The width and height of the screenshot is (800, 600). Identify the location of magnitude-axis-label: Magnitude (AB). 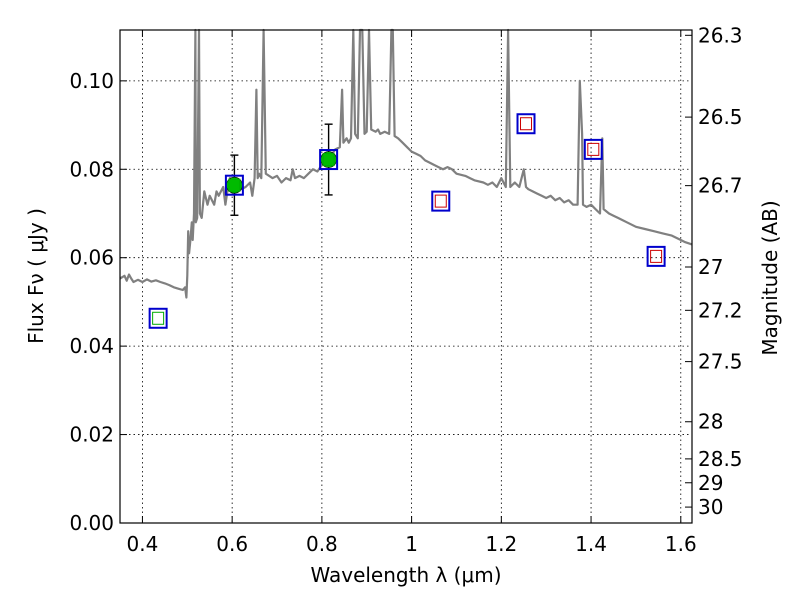
(770, 277).